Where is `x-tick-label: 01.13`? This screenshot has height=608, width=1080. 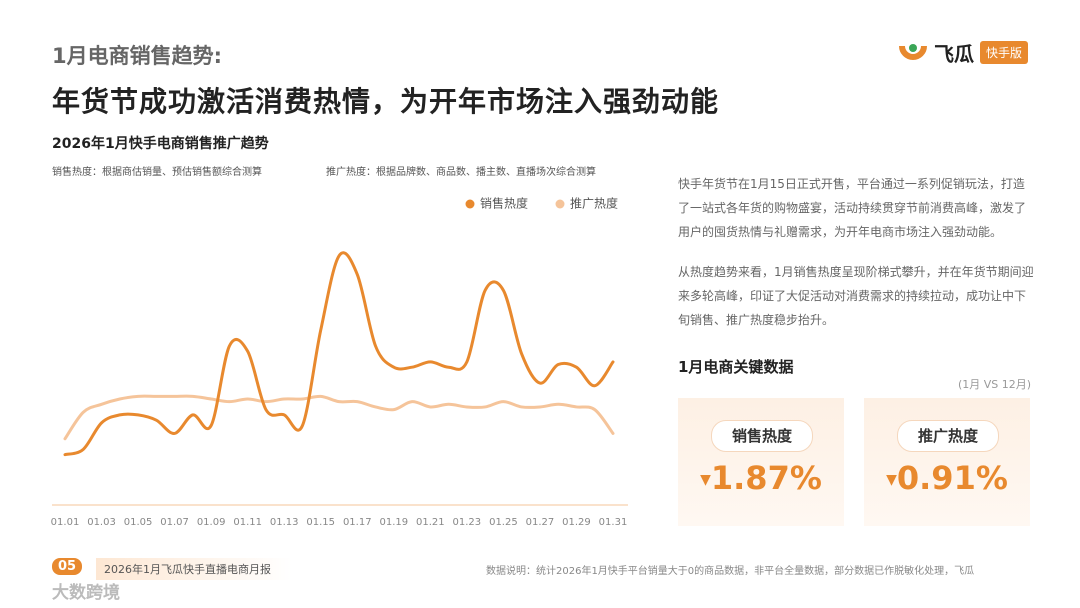
x-tick-label: 01.13 is located at coordinates (284, 522).